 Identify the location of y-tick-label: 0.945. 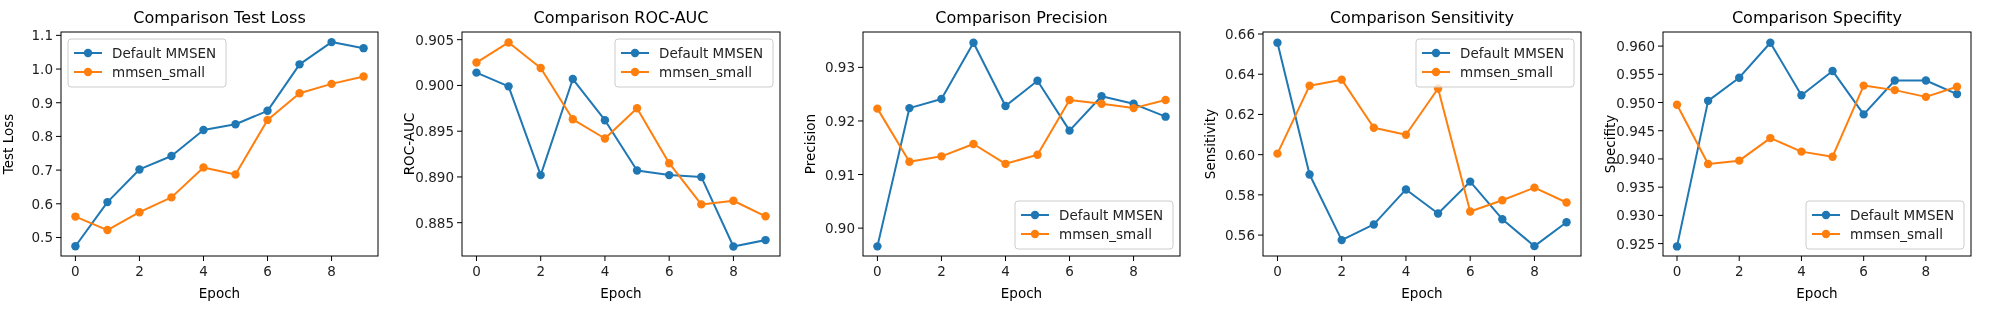
(1635, 130).